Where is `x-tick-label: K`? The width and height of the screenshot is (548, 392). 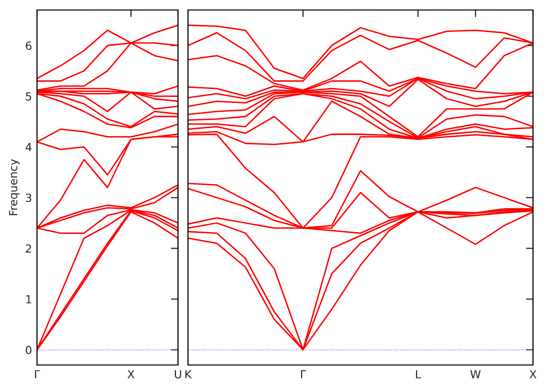
x-tick-label: K is located at coordinates (188, 374).